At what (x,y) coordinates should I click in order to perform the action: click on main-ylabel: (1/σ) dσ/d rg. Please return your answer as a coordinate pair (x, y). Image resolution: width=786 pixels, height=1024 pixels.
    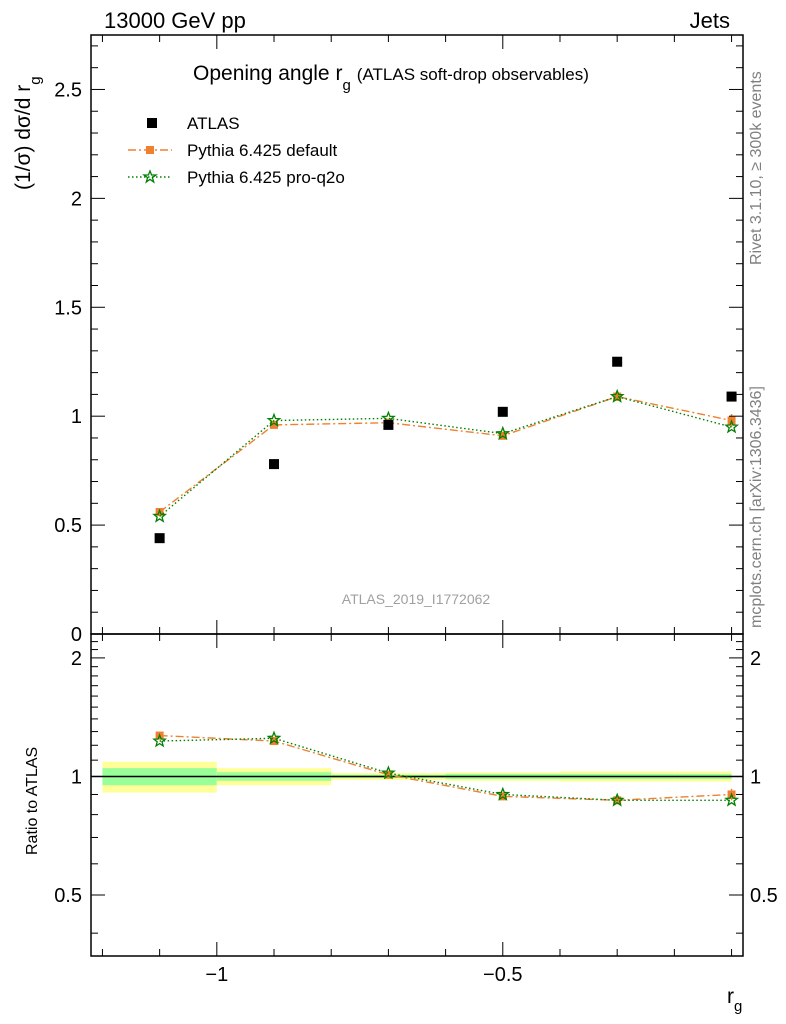
    Looking at the image, I should click on (28, 133).